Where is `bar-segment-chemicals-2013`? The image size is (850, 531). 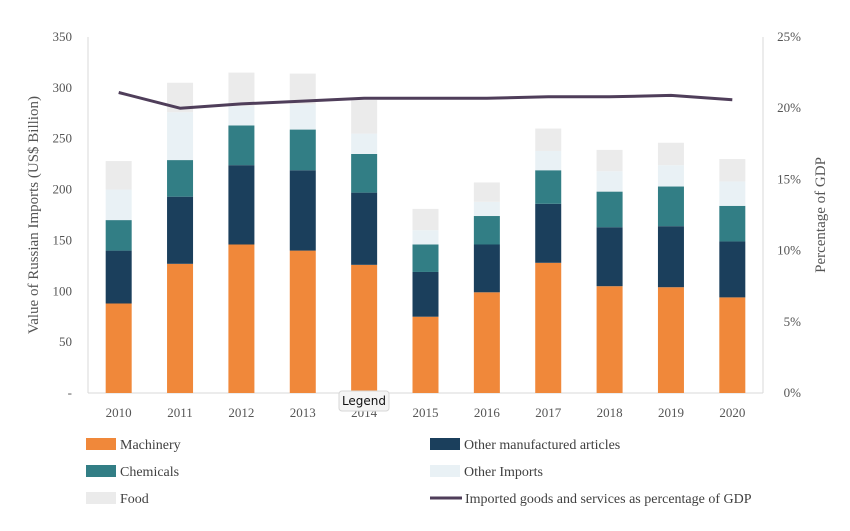
bar-segment-chemicals-2013 is located at coordinates (302, 150).